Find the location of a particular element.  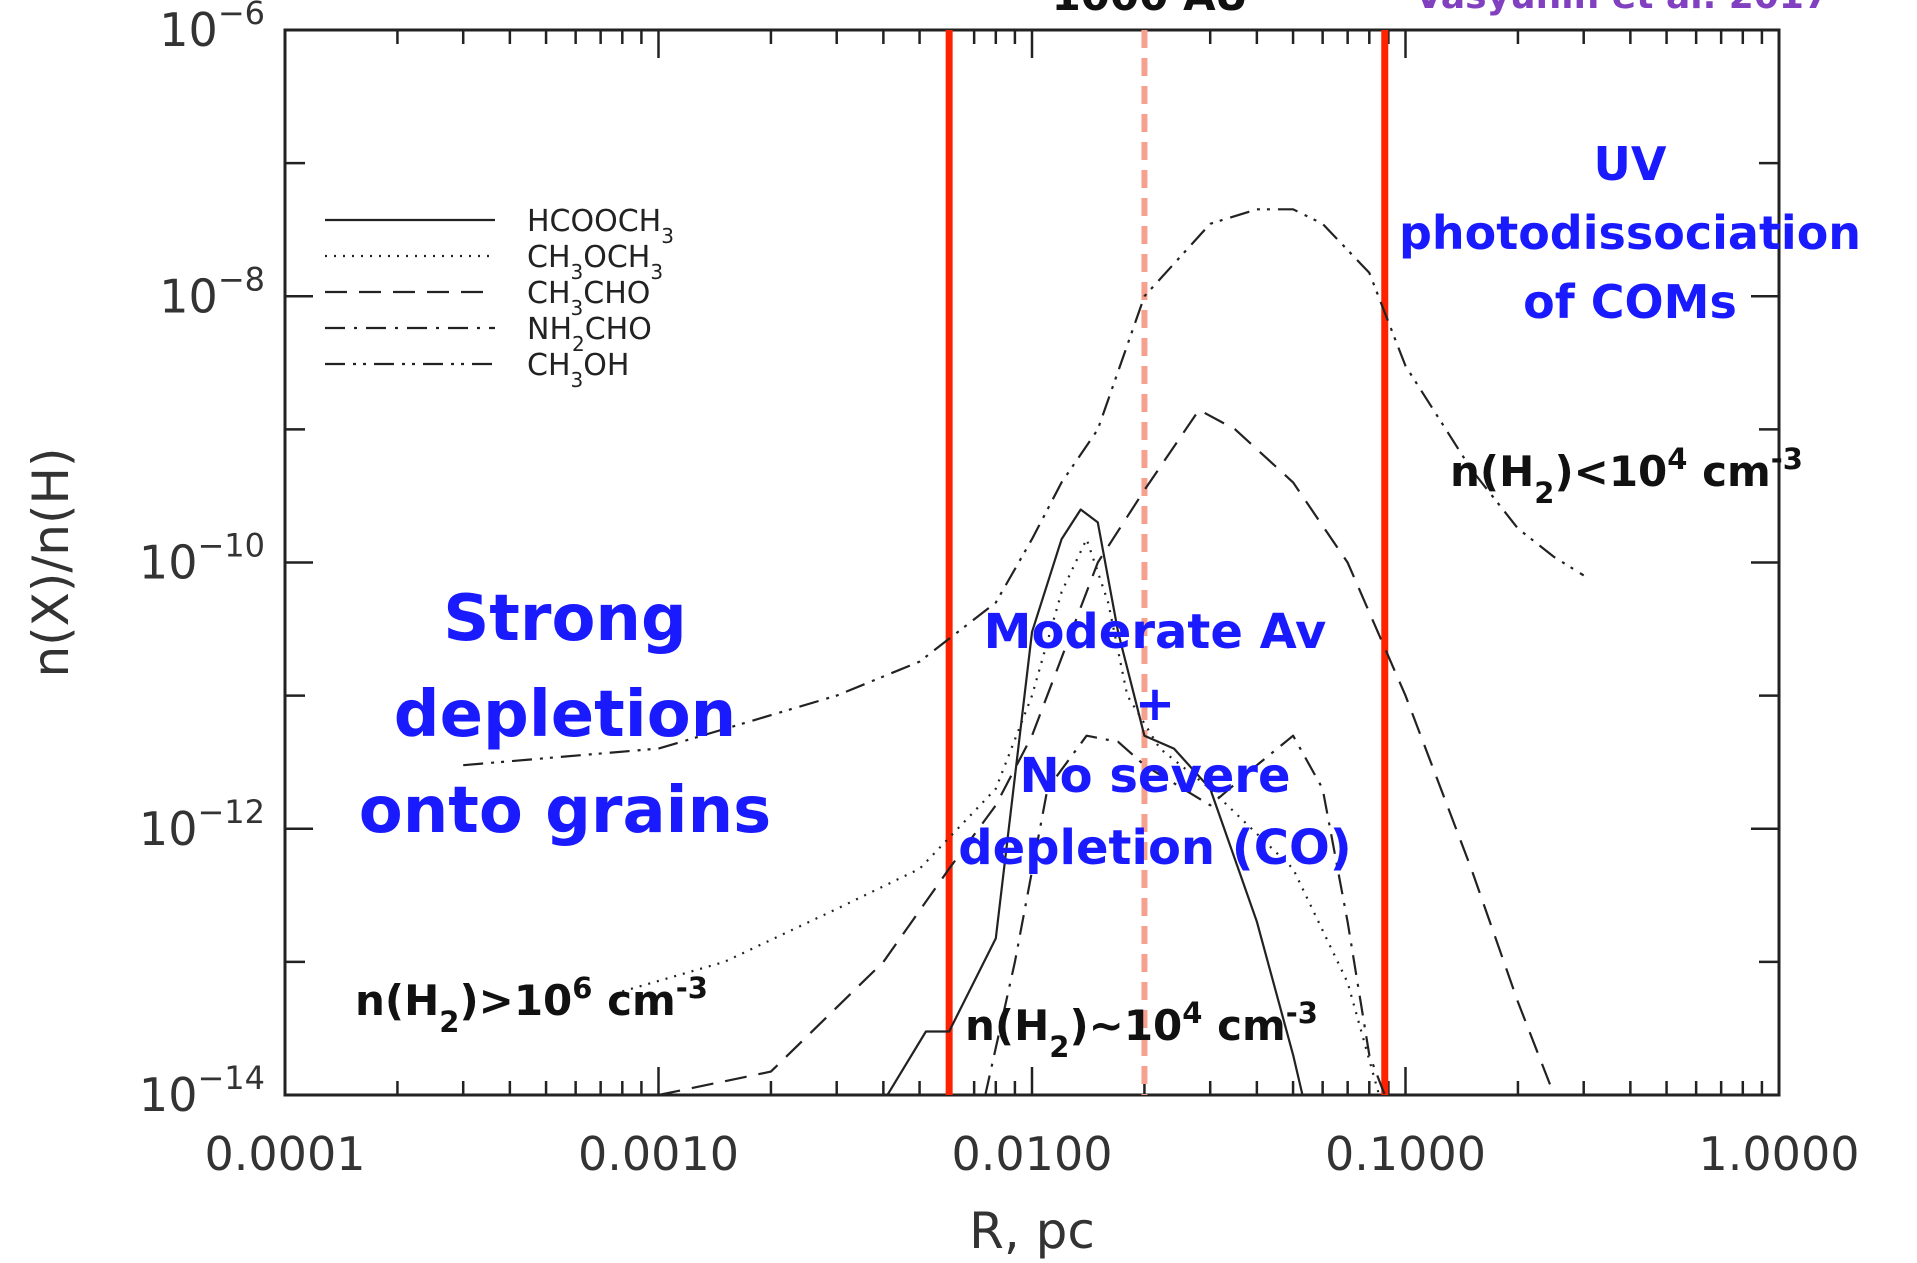

annotation-region: UV photodissociation of COMs is located at coordinates (1630, 233).